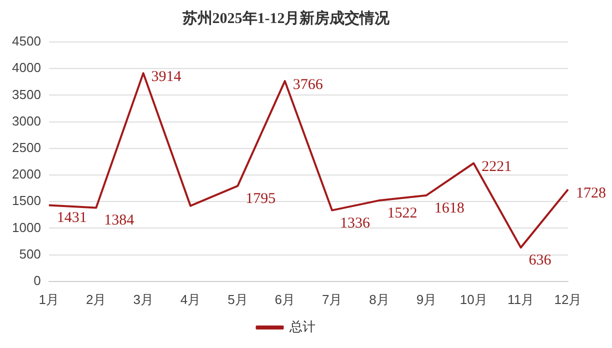 The image size is (612, 348). I want to click on data-label: 1795, so click(261, 198).